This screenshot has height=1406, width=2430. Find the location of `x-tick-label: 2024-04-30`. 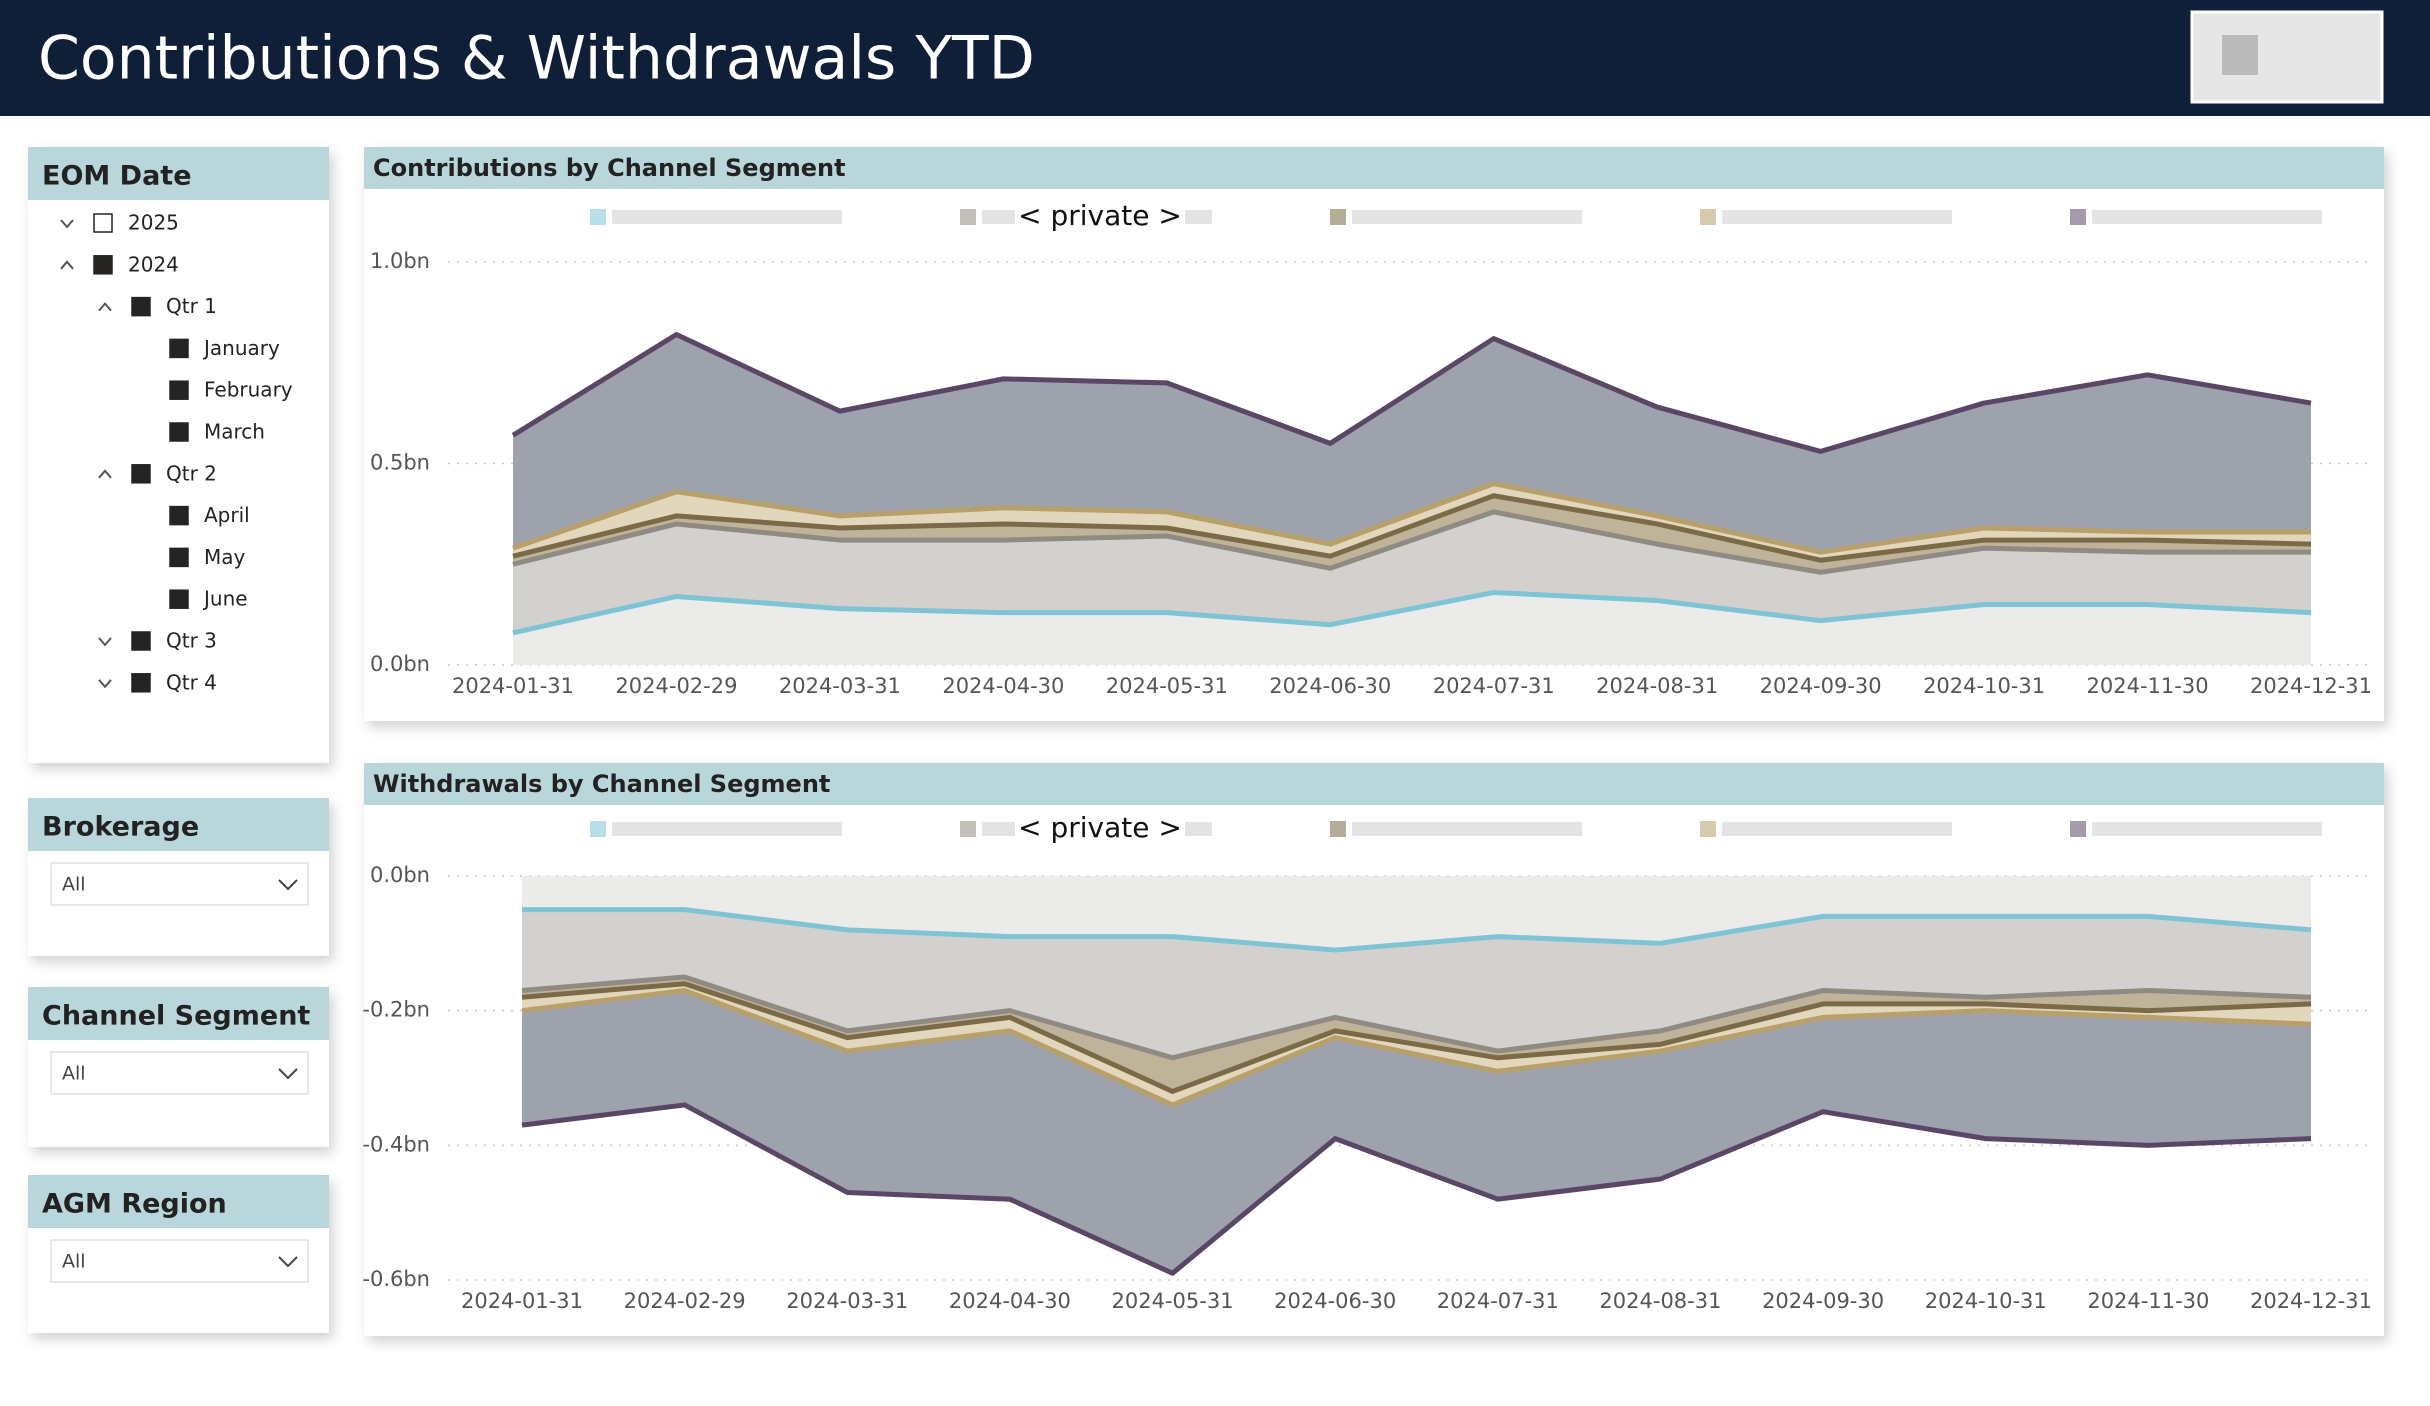

x-tick-label: 2024-04-30 is located at coordinates (1010, 1301).